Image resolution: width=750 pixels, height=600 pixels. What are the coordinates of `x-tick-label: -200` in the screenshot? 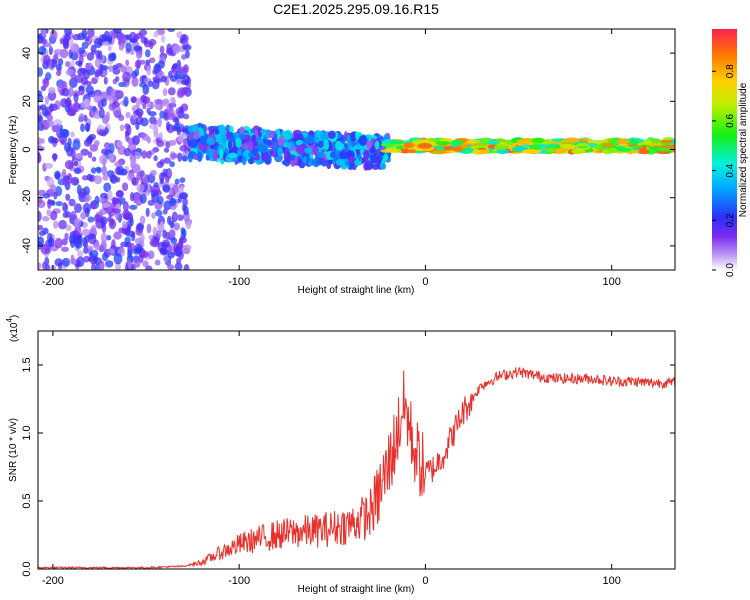 It's located at (53, 282).